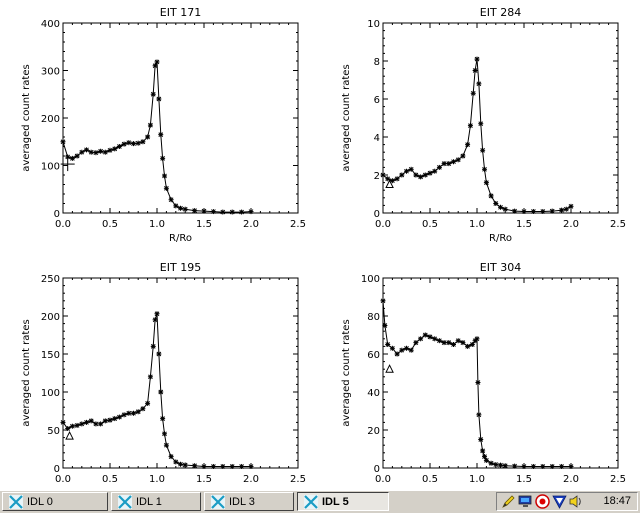 Image resolution: width=640 pixels, height=513 pixels. What do you see at coordinates (249, 501) in the screenshot?
I see `taskbar-button-idl-3: IDL 3` at bounding box center [249, 501].